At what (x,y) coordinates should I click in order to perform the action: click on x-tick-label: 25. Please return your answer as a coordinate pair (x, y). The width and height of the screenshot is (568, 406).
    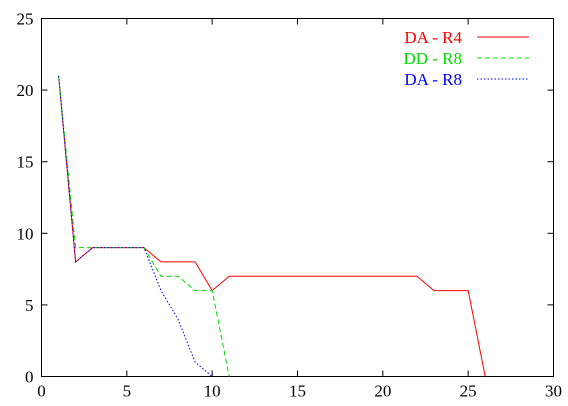
    Looking at the image, I should click on (468, 391).